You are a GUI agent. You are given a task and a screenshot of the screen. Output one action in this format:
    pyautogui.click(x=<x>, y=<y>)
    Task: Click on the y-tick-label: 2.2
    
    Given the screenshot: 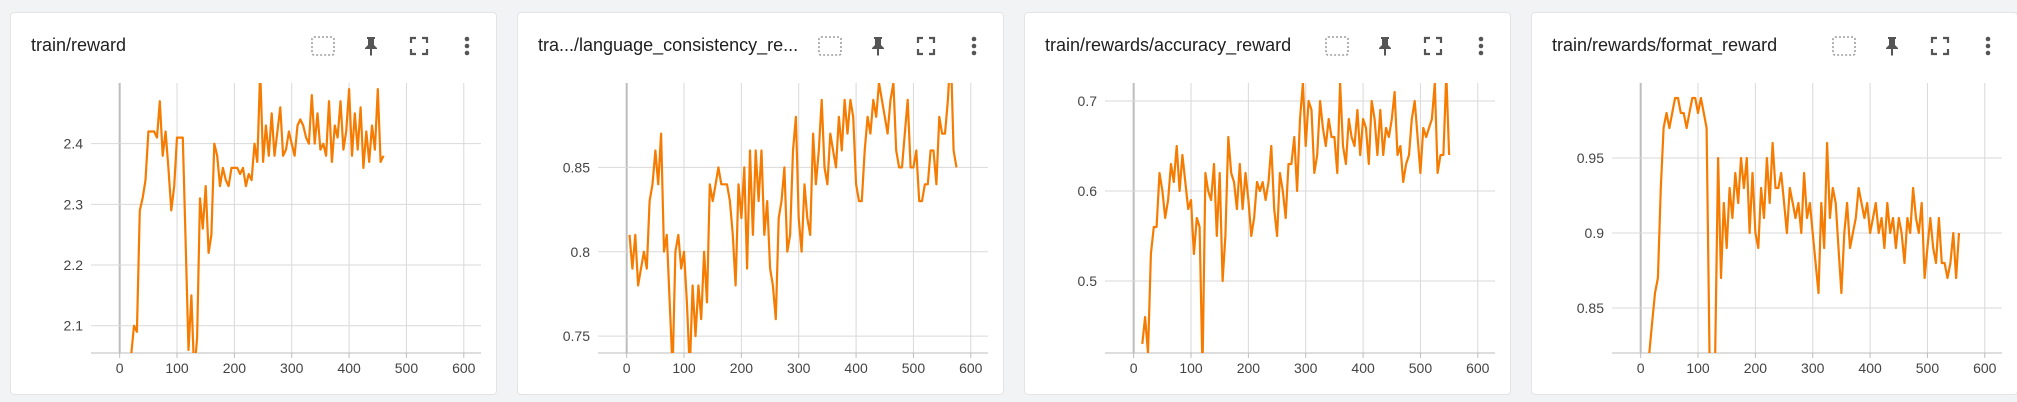 What is the action you would take?
    pyautogui.click(x=74, y=265)
    